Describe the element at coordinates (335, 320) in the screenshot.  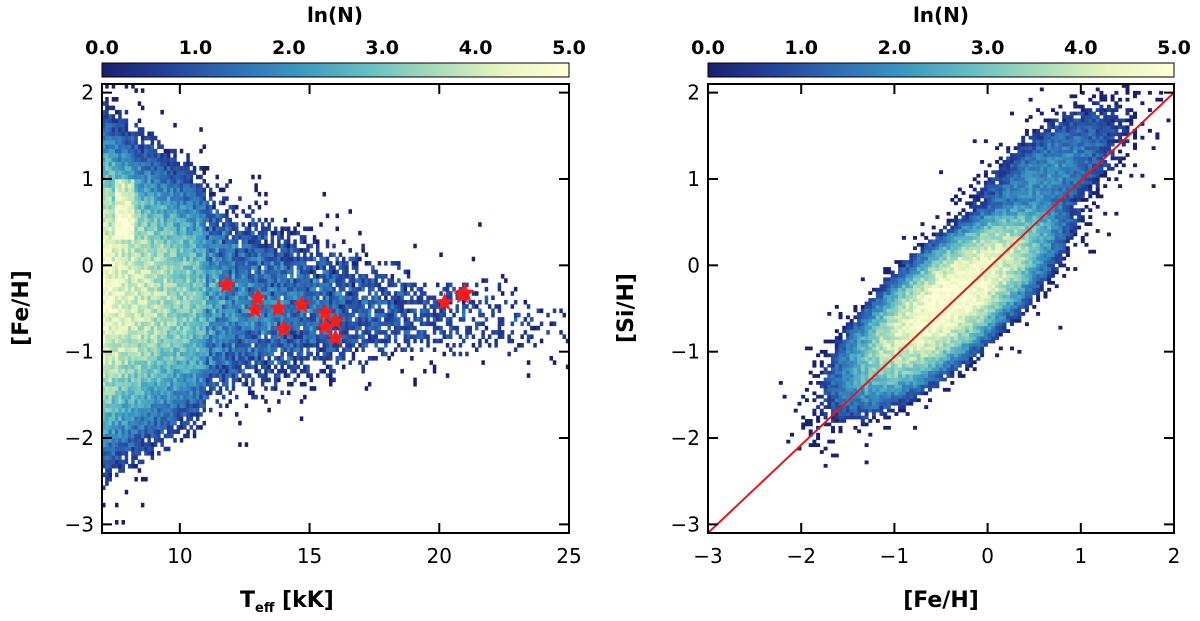
I see `star-marker` at that location.